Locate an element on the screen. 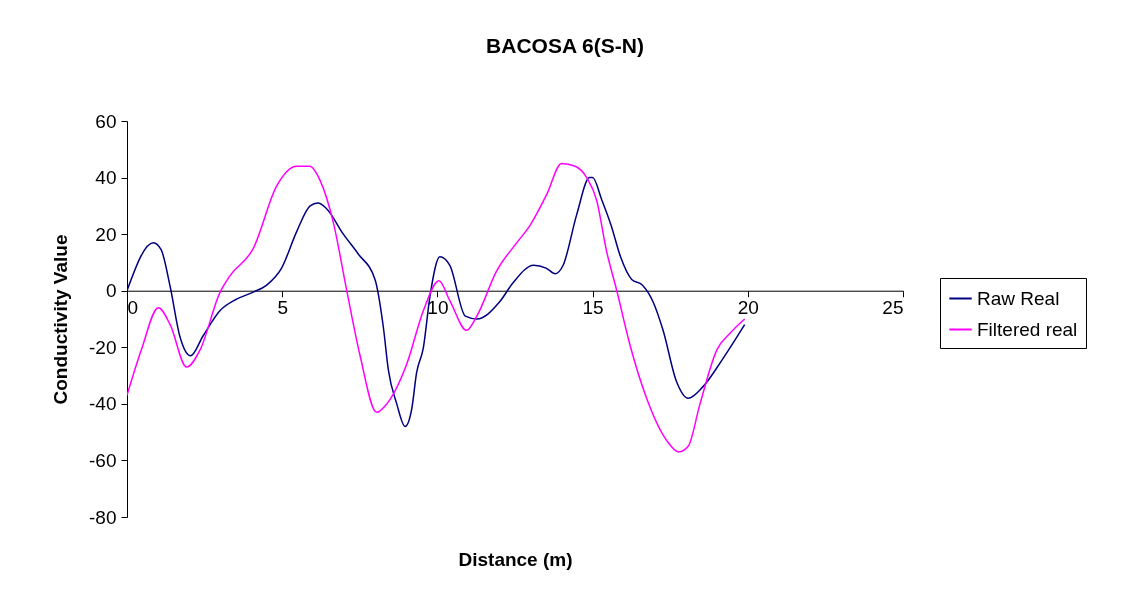 Image resolution: width=1131 pixels, height=597 pixels. y-tick-label: 40 is located at coordinates (106, 178).